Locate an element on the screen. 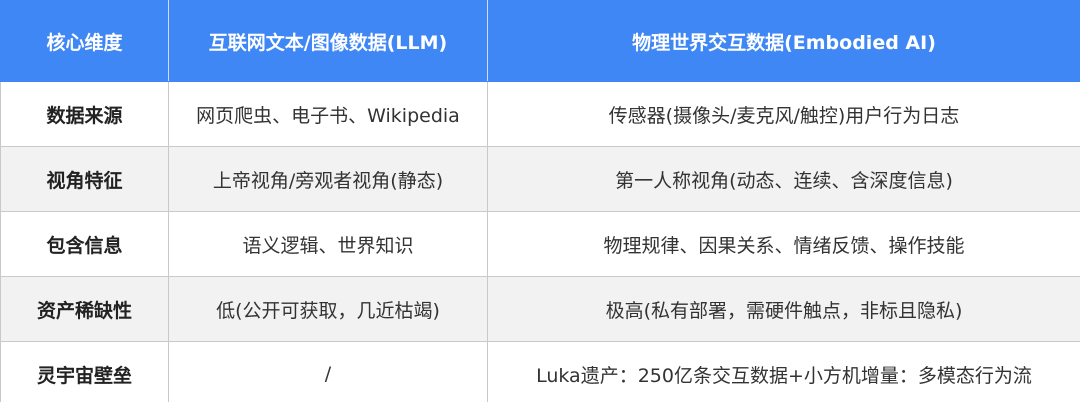 Image resolution: width=1080 pixels, height=402 pixels. row-label: 资产稀缺性 is located at coordinates (84, 309).